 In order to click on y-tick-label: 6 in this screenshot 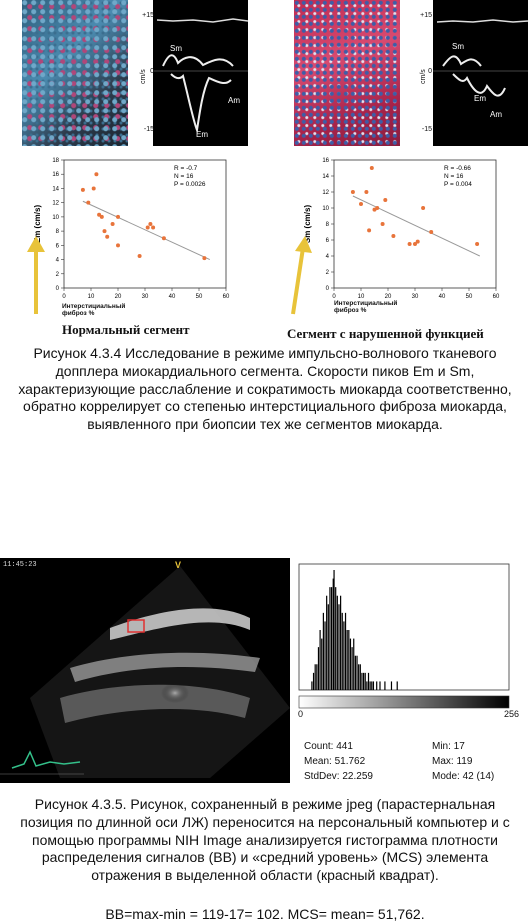, I will do `click(328, 241)`.